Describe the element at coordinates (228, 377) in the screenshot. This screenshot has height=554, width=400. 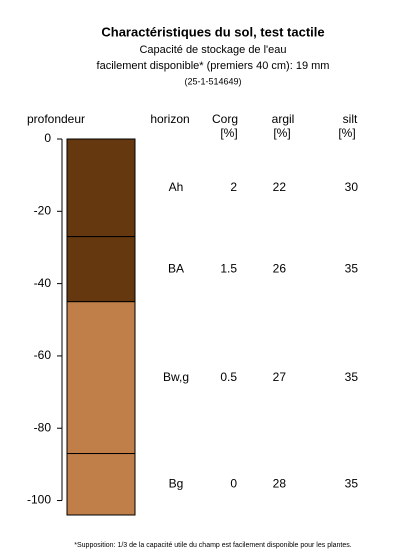
I see `corg-value: 0.5` at that location.